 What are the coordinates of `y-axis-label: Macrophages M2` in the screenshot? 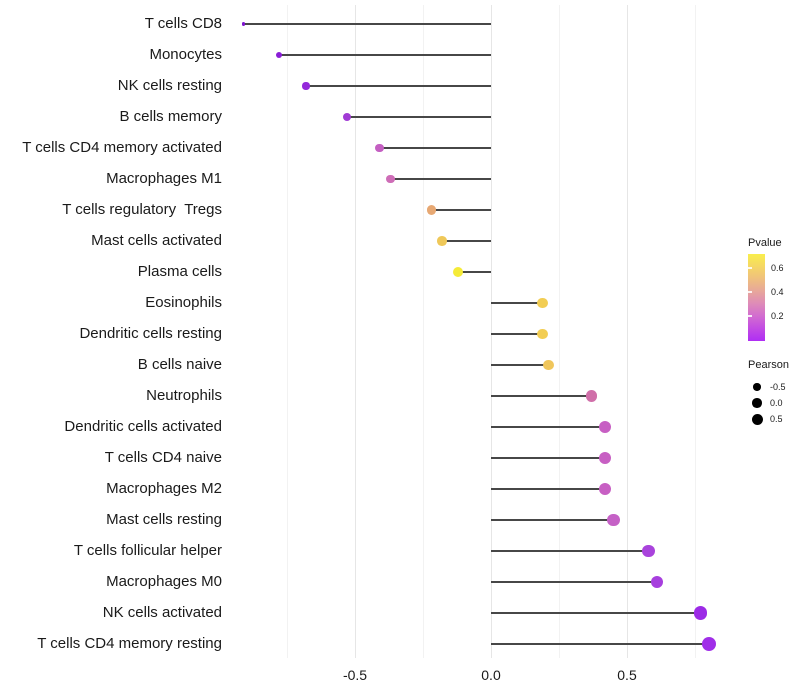 It's located at (164, 488).